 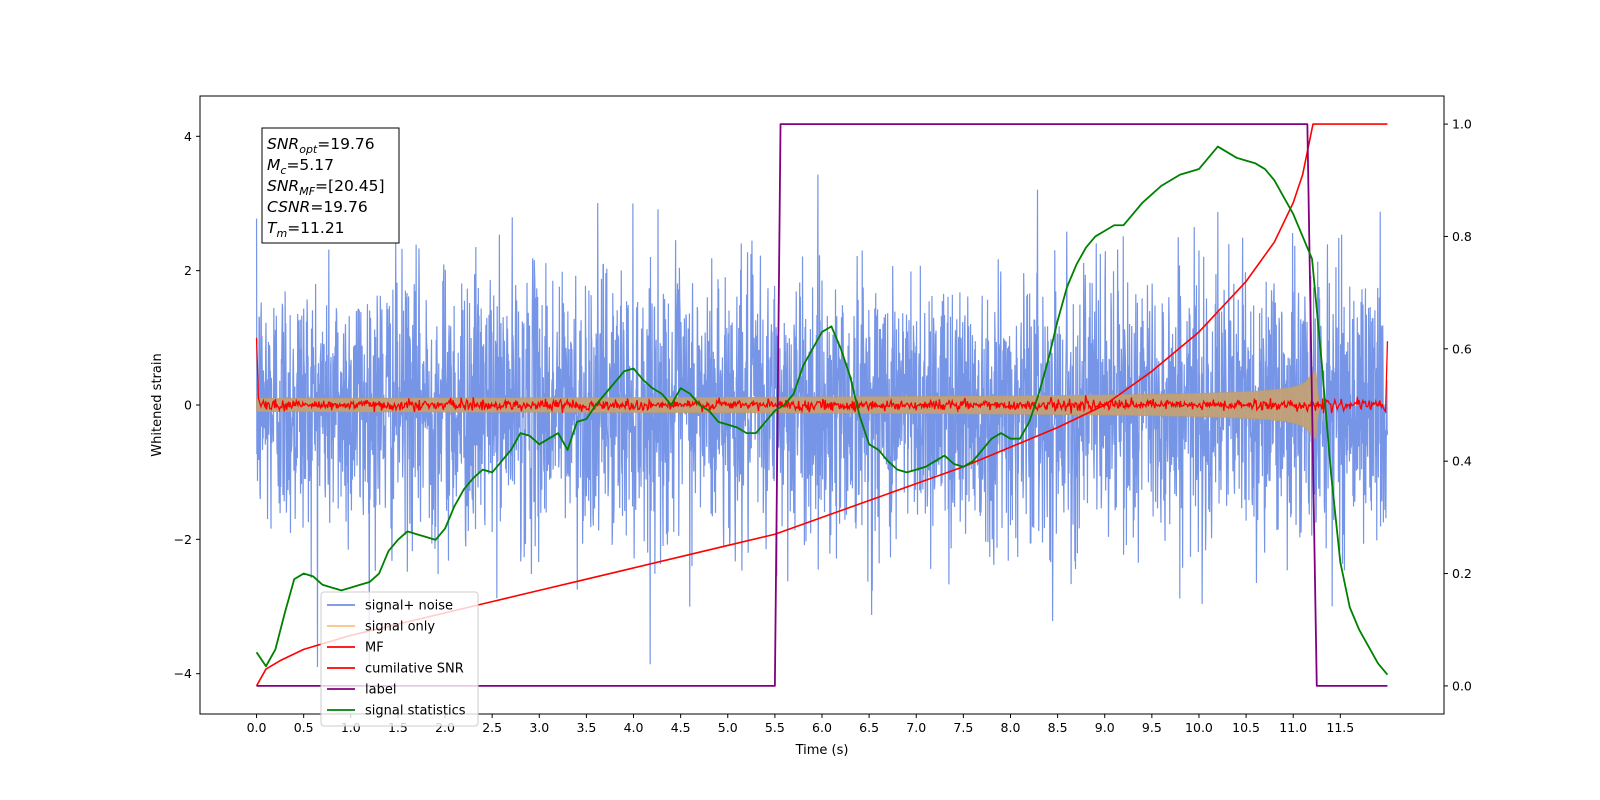 I want to click on y-axis-right: 1.0 0.8 0.6 0.4 0.2 0.0, so click(x=1458, y=405).